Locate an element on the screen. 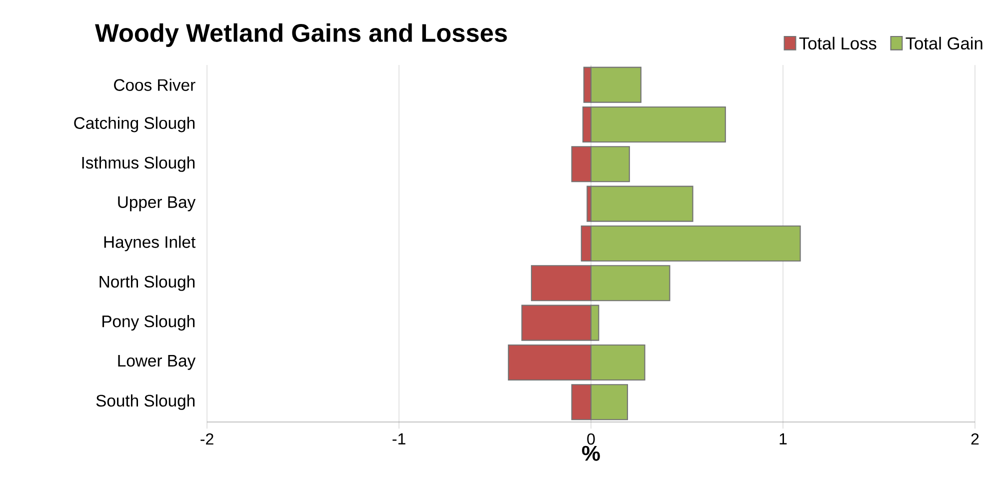 Image resolution: width=995 pixels, height=491 pixels. y-tick-label: Lower Bay is located at coordinates (157, 362).